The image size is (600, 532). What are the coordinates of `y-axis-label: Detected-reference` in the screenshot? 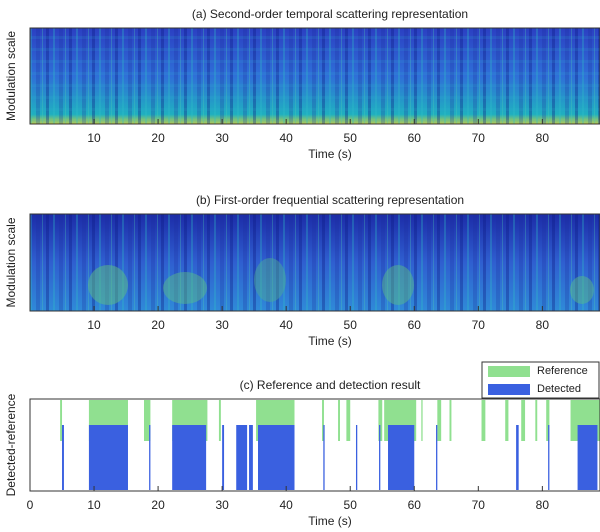 It's located at (11, 444).